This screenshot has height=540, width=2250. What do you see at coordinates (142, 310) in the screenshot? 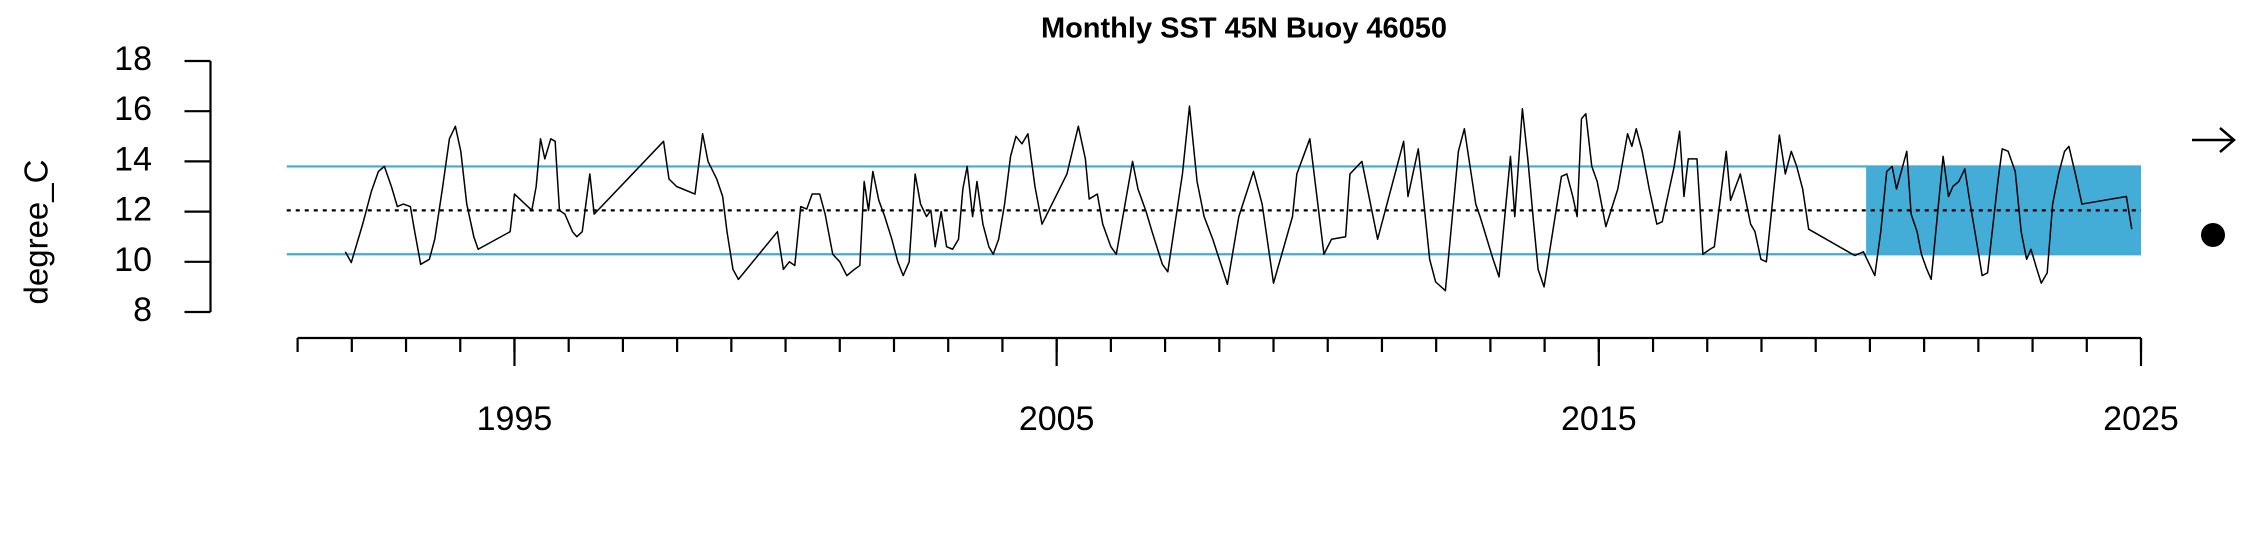
I see `y-tick-label: 8` at bounding box center [142, 310].